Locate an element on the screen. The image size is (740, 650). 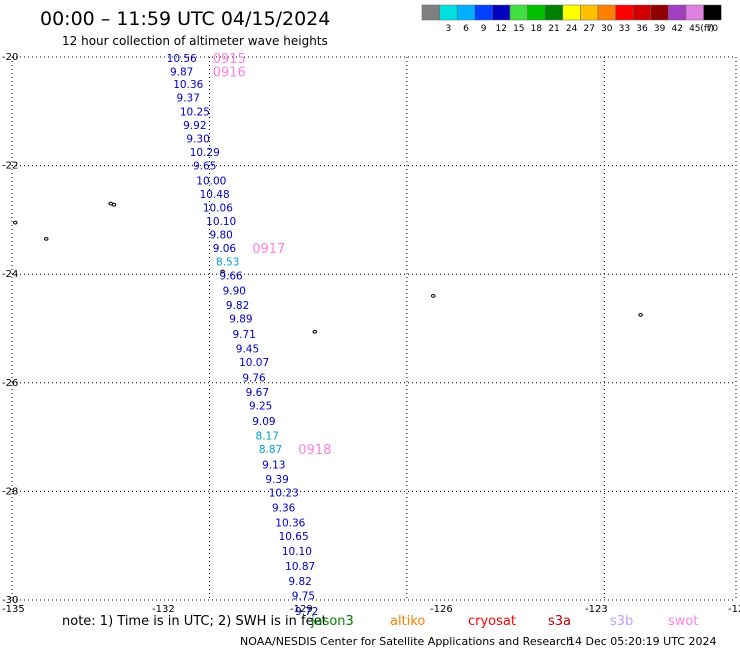
wave-height-value: 9.90 is located at coordinates (234, 291).